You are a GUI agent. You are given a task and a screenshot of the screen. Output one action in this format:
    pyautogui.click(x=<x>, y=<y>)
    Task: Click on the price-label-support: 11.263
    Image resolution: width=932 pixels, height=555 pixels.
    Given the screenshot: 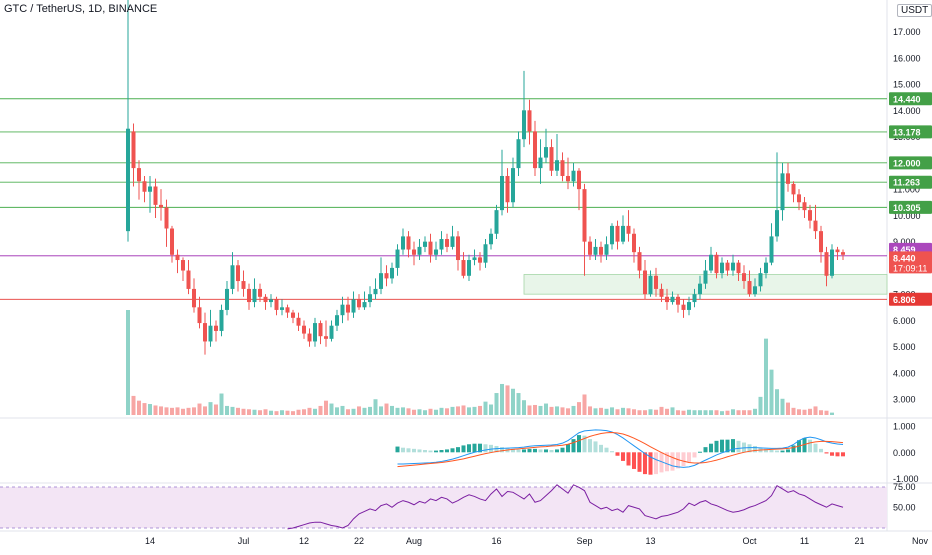 What is the action you would take?
    pyautogui.click(x=906, y=183)
    